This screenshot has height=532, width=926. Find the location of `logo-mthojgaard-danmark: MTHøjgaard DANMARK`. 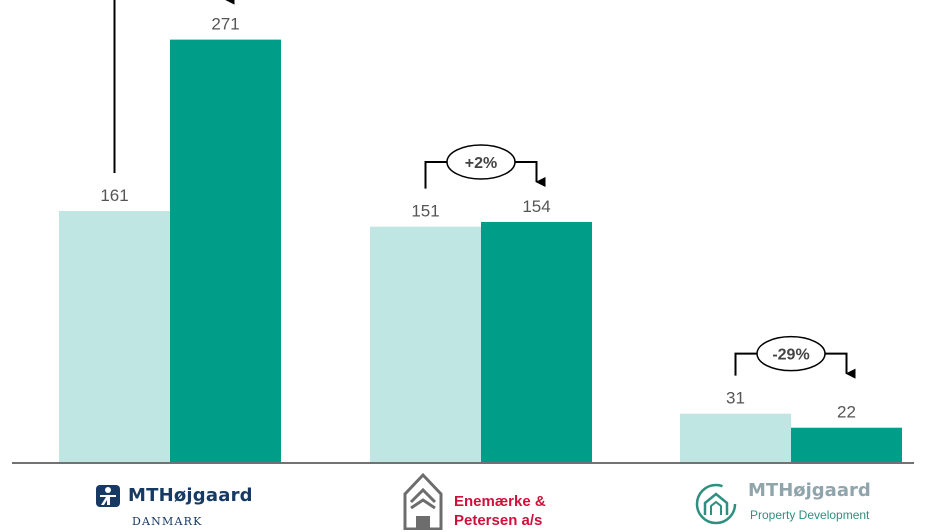

logo-mthojgaard-danmark: MTHøjgaard DANMARK is located at coordinates (181, 505).